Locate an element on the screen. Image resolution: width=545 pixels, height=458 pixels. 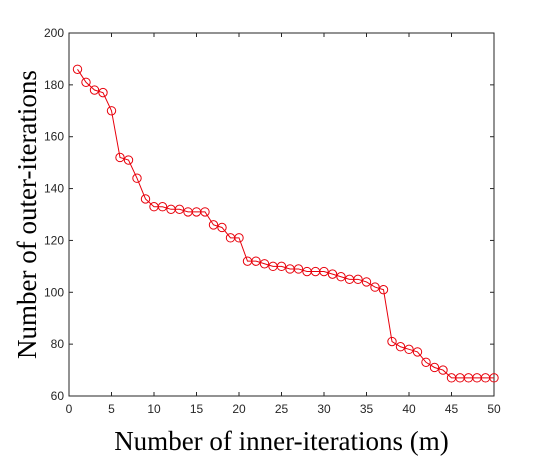
y-axis-title: Number of outer-iterations is located at coordinates (27, 214).